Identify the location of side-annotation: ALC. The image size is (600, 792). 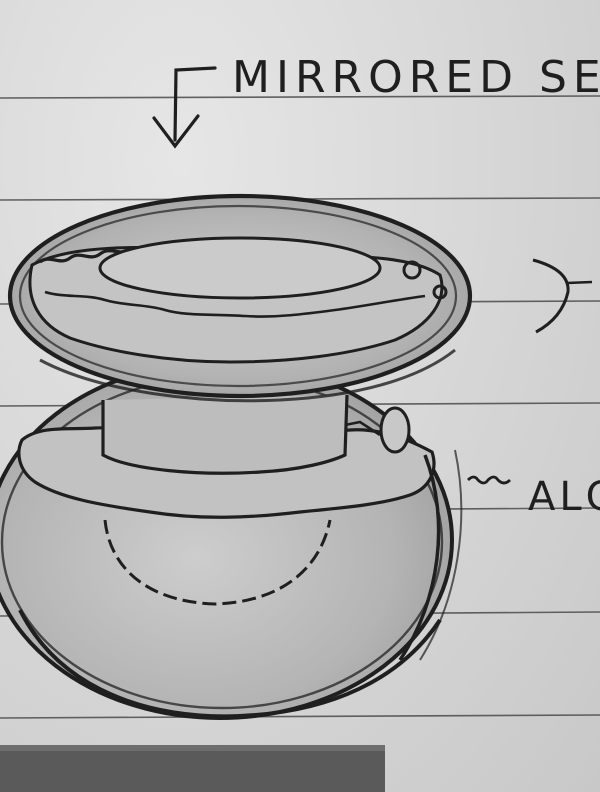
(564, 497).